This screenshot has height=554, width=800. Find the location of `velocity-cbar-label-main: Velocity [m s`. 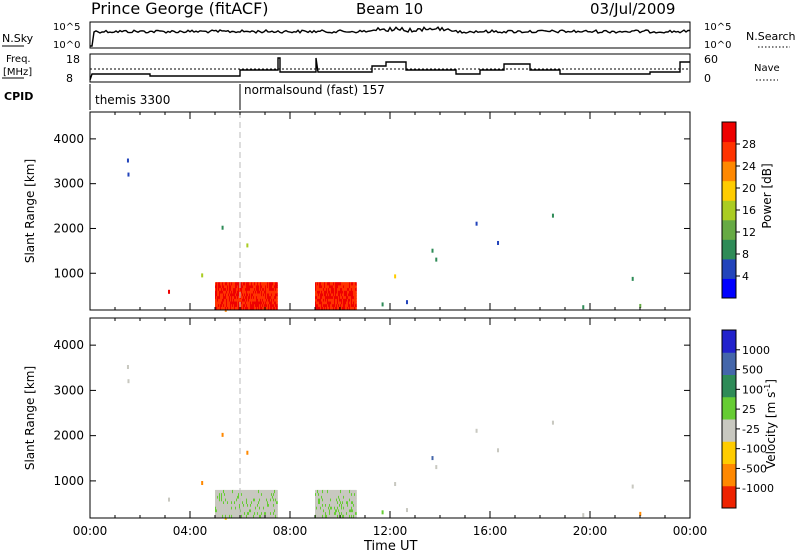

velocity-cbar-label-main: Velocity [m s is located at coordinates (771, 430).